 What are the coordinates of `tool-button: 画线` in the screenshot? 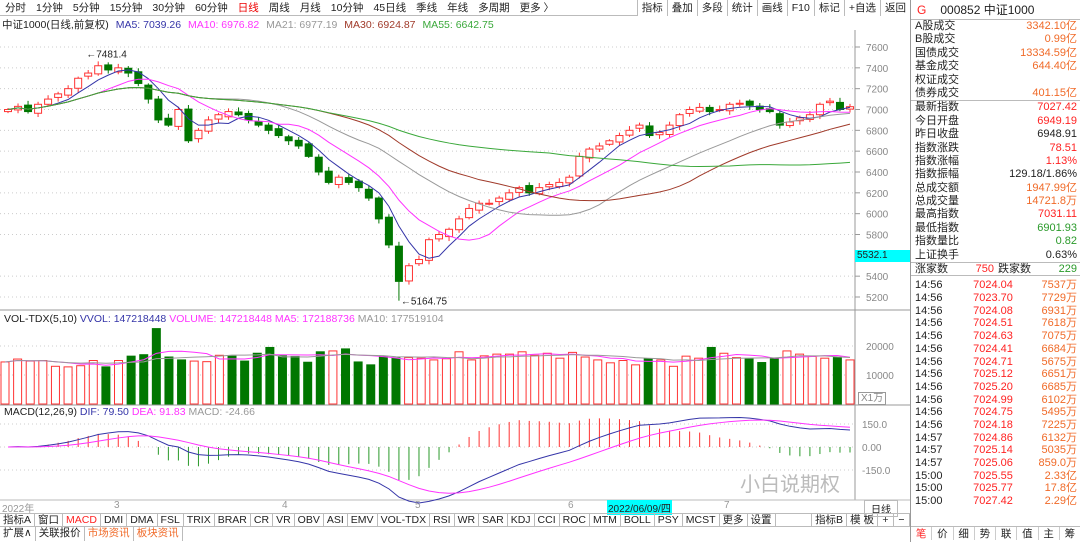 It's located at (771, 8).